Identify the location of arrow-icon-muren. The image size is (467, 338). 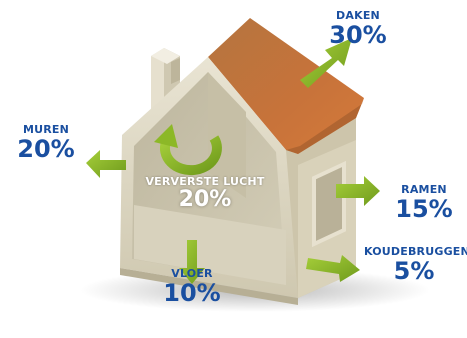
(106, 164).